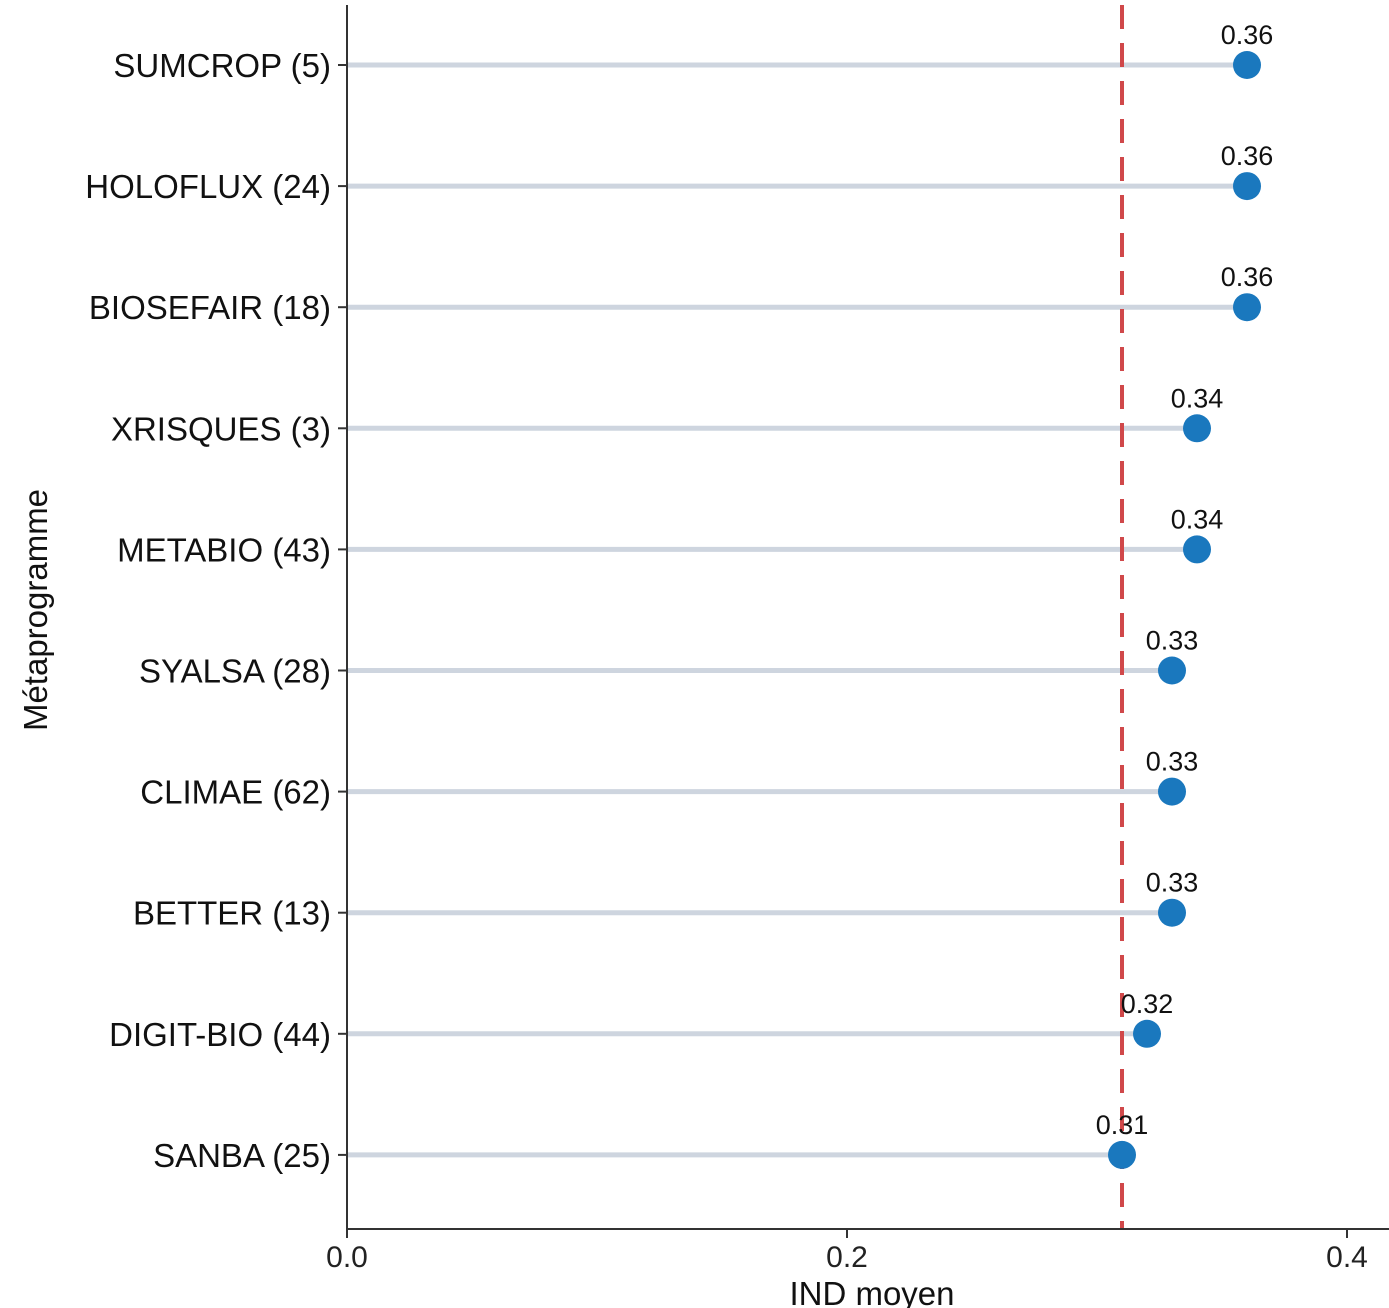 The width and height of the screenshot is (1389, 1308). Describe the element at coordinates (220, 1034) in the screenshot. I see `y-tick-label: DIGIT-BIO (44)` at that location.